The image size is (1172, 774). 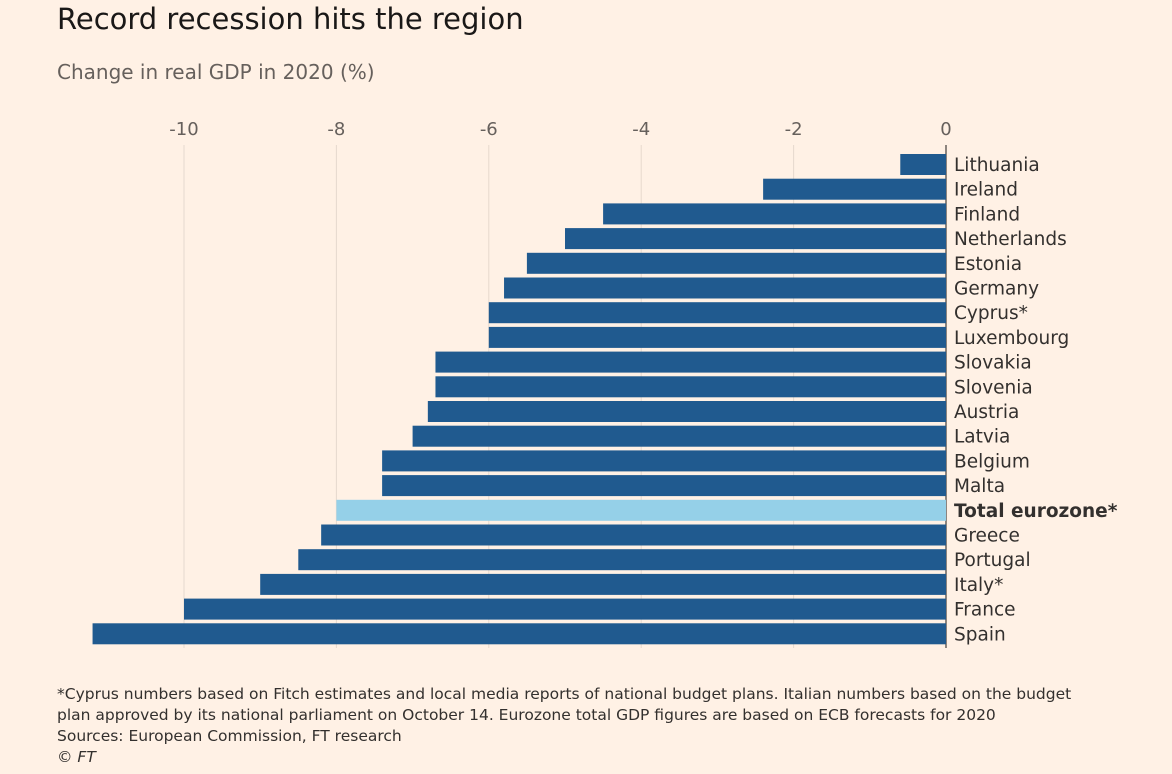 I want to click on category-label: France, so click(x=985, y=610).